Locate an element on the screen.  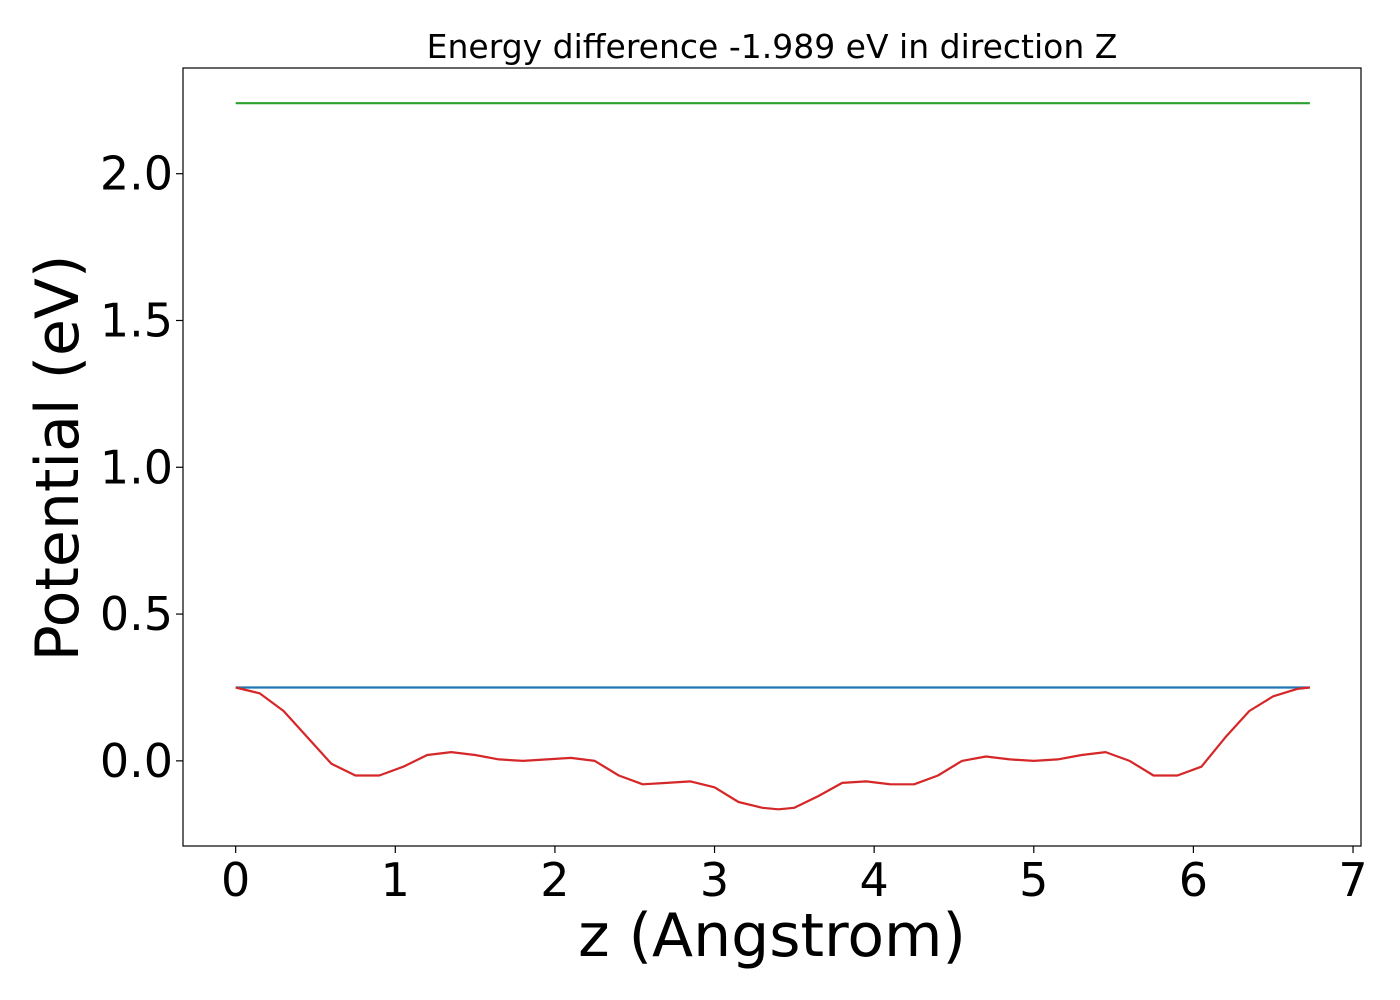
y-tick-label: 1.0 is located at coordinates (136, 467).